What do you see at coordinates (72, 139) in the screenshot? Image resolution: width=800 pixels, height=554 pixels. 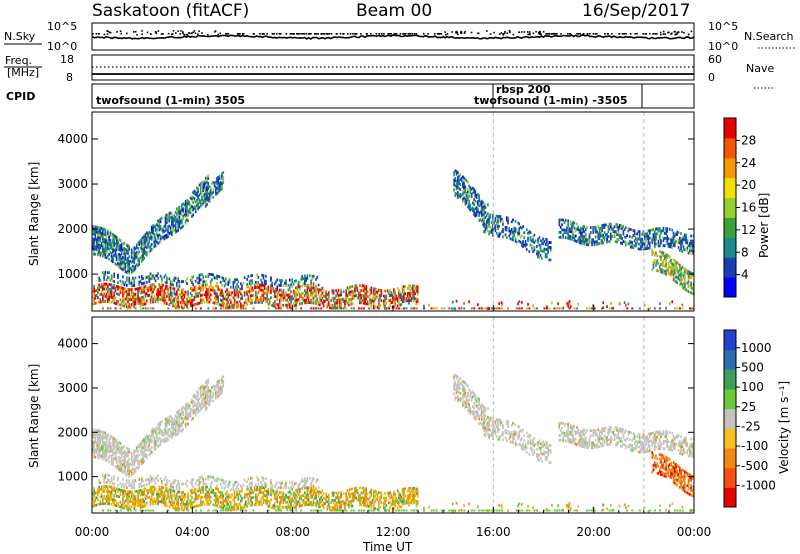 I see `power-ytick-label: 4000` at bounding box center [72, 139].